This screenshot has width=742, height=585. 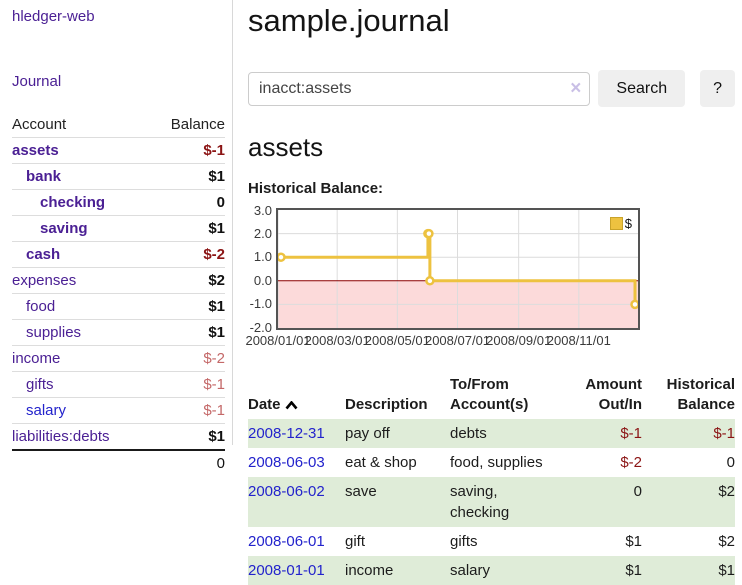 I want to click on account-row-gifts: gifts $-1, so click(x=118, y=384).